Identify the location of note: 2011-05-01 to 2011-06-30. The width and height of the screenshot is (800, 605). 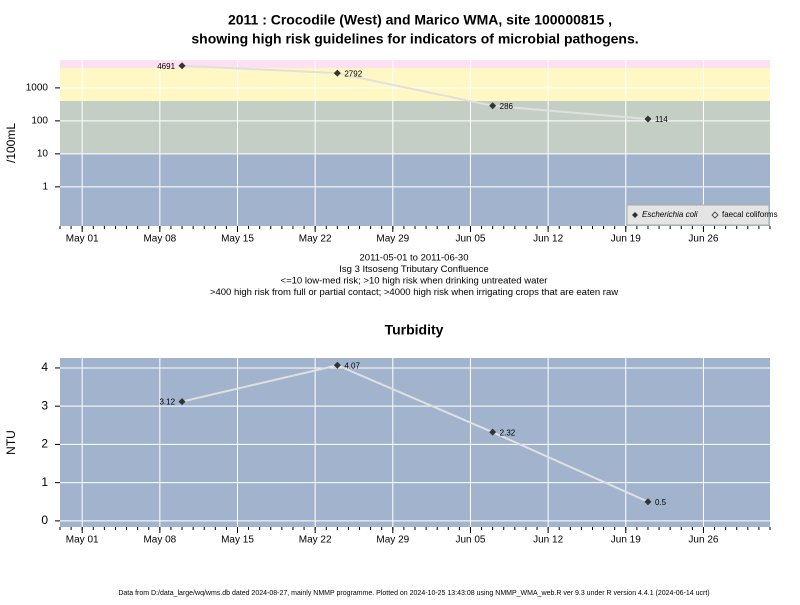
(414, 258).